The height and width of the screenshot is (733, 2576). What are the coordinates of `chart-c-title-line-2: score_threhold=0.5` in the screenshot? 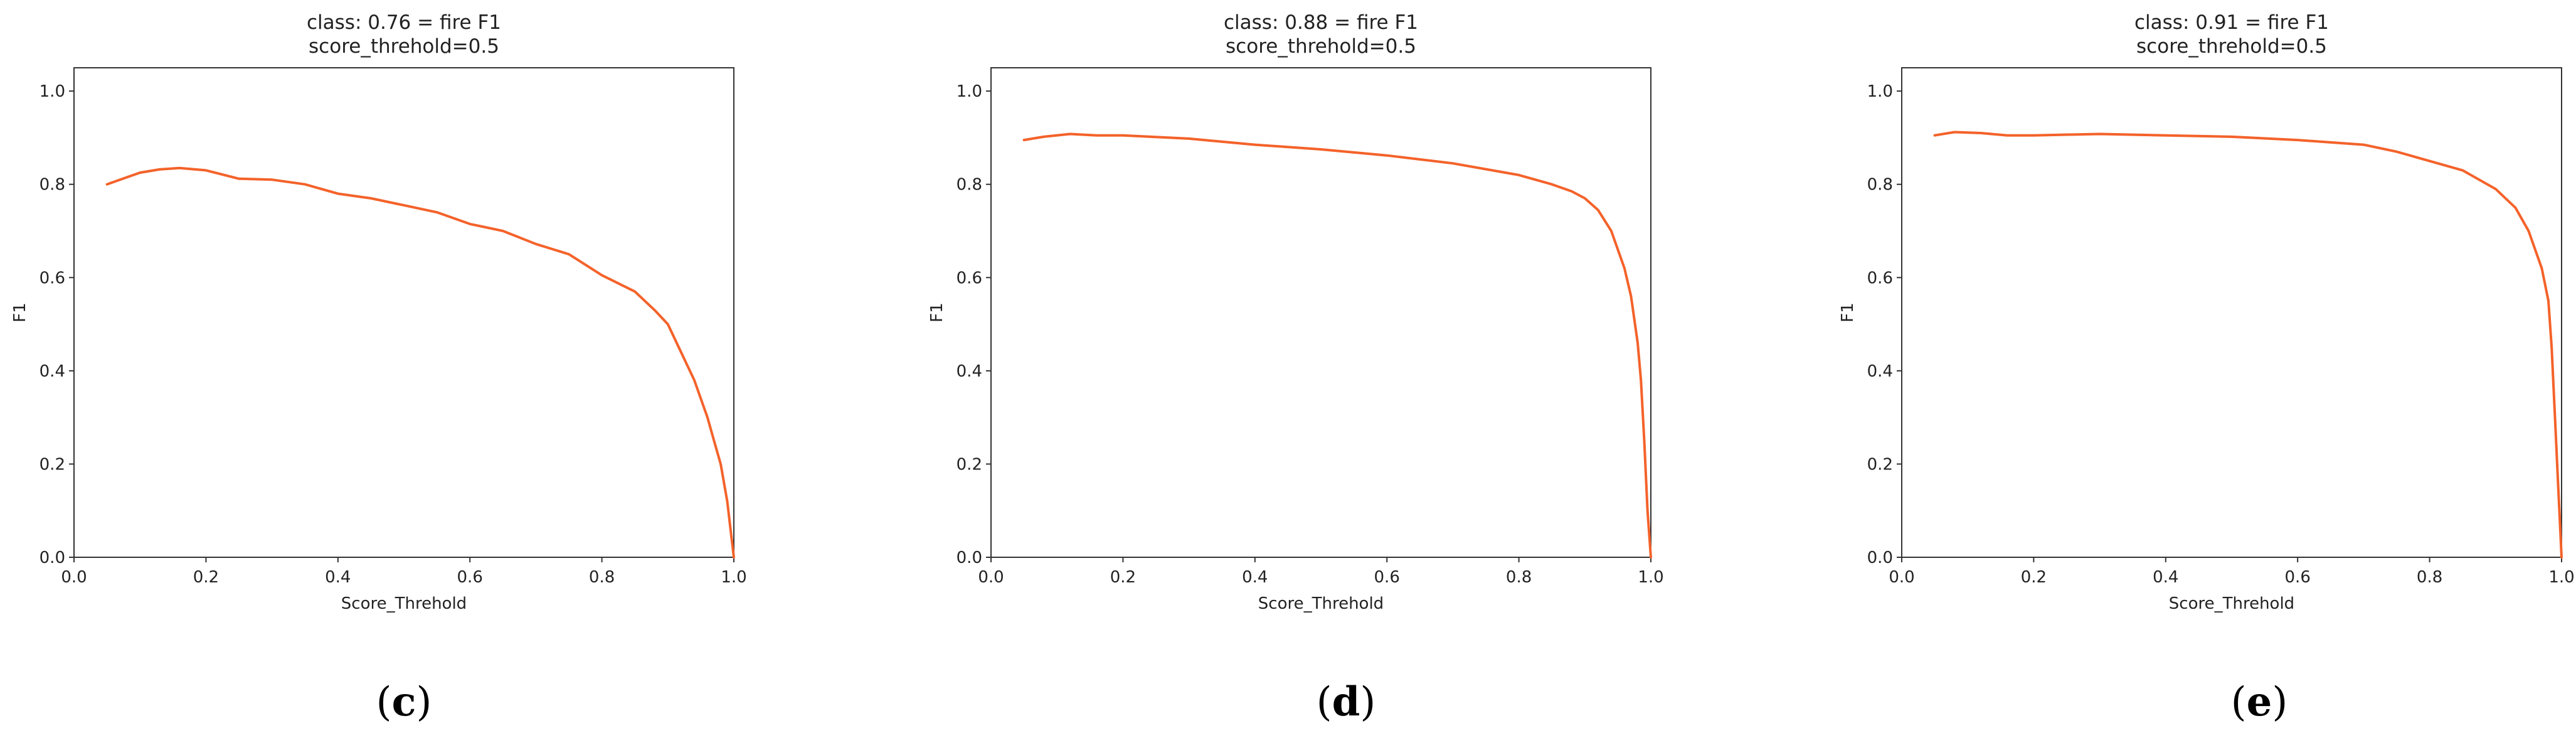 It's located at (404, 46).